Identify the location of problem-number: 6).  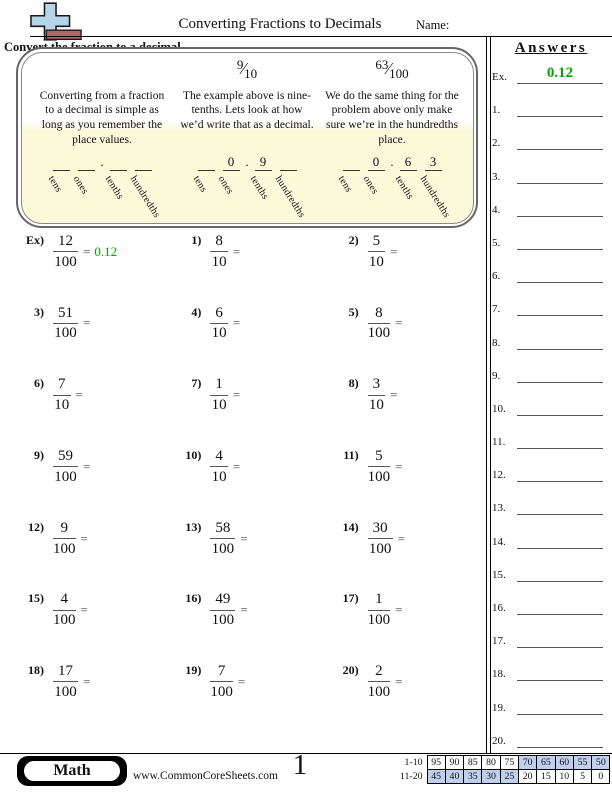
(39, 383).